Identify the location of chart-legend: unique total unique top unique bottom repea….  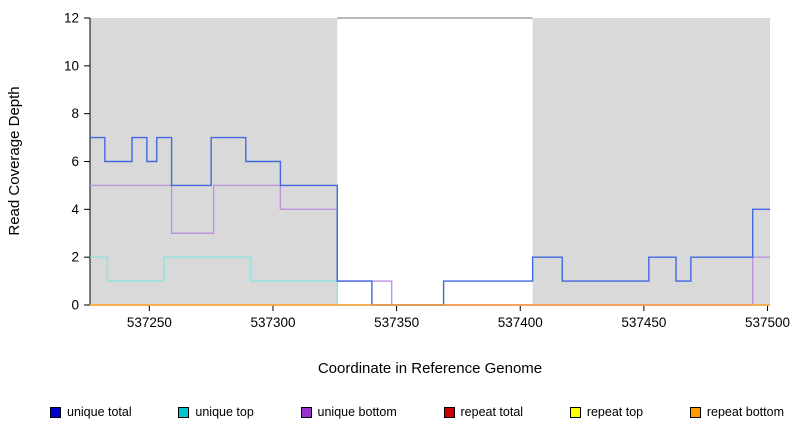
(417, 412).